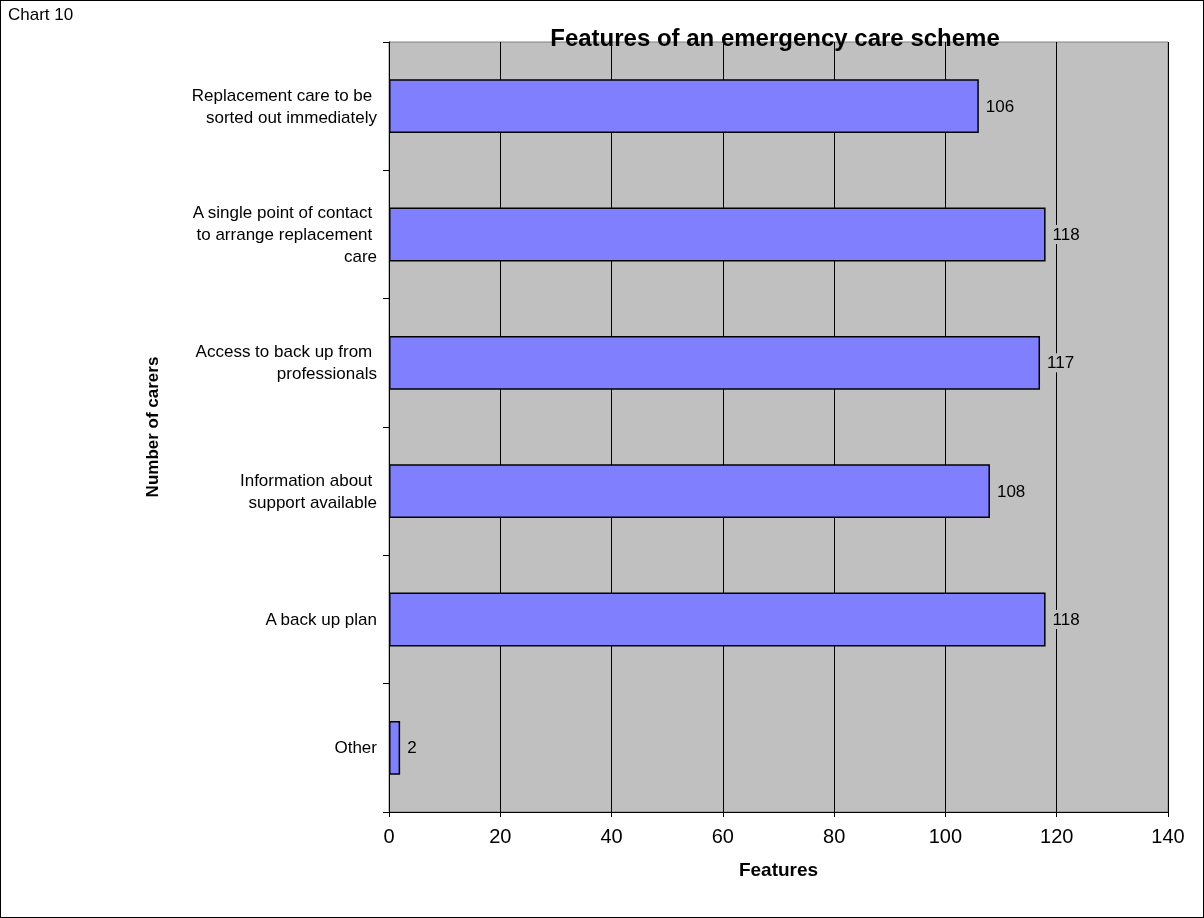 This screenshot has height=918, width=1204. What do you see at coordinates (356, 748) in the screenshot?
I see `y-tick-label: Other` at bounding box center [356, 748].